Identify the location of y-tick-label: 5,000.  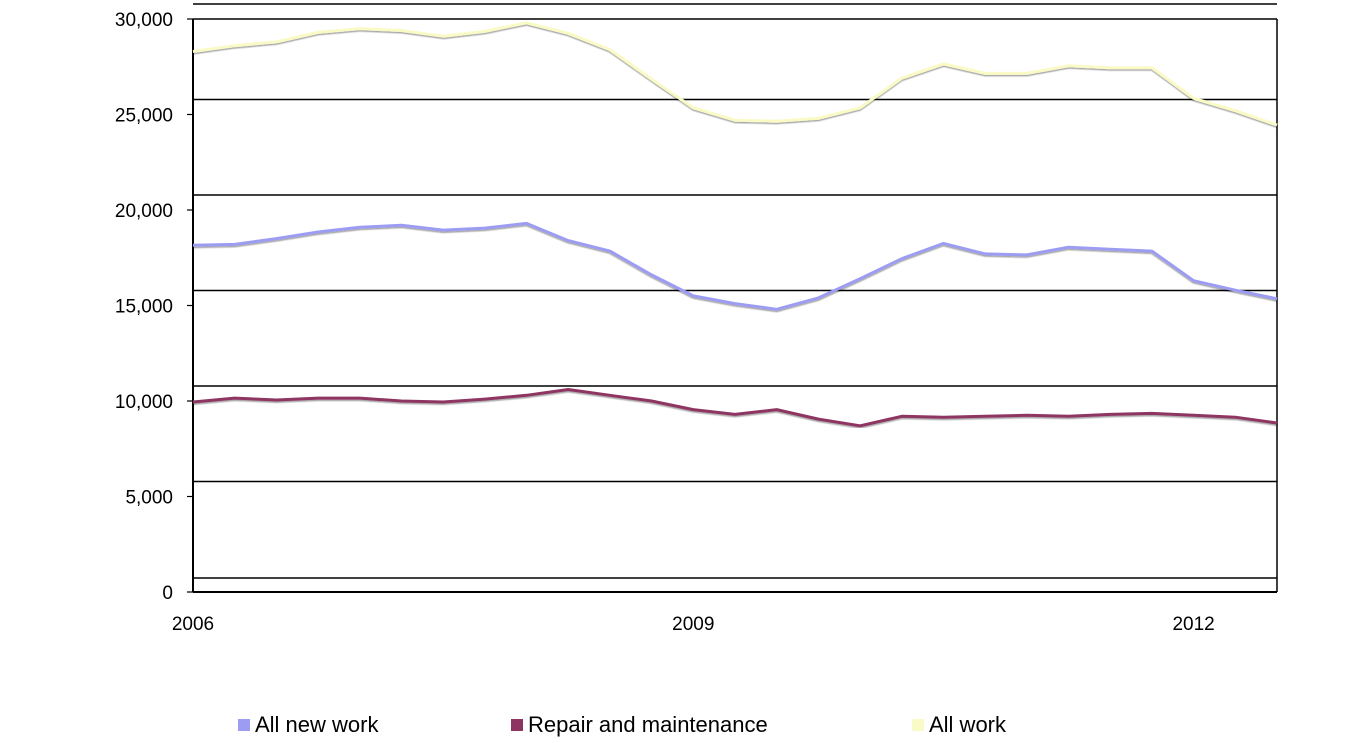
(149, 498).